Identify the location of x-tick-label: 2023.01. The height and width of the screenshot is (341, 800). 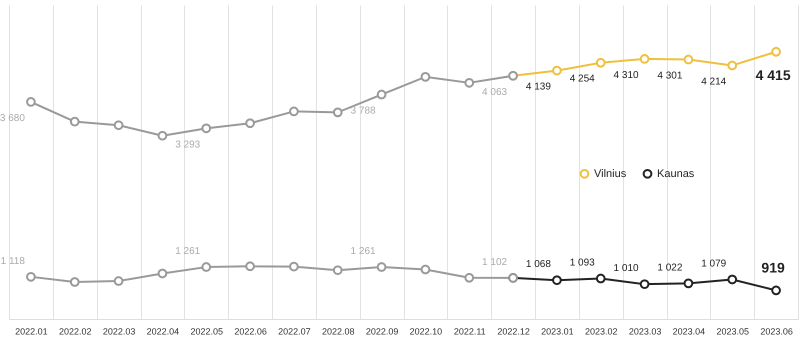
(557, 331).